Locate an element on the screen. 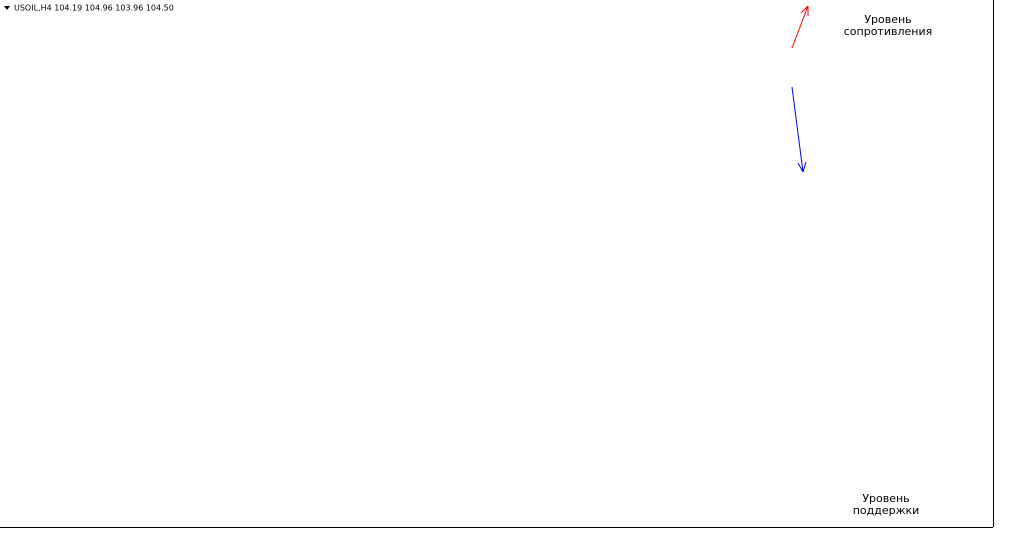 Image resolution: width=1024 pixels, height=544 pixels. menu-triangle is located at coordinates (7, 8).